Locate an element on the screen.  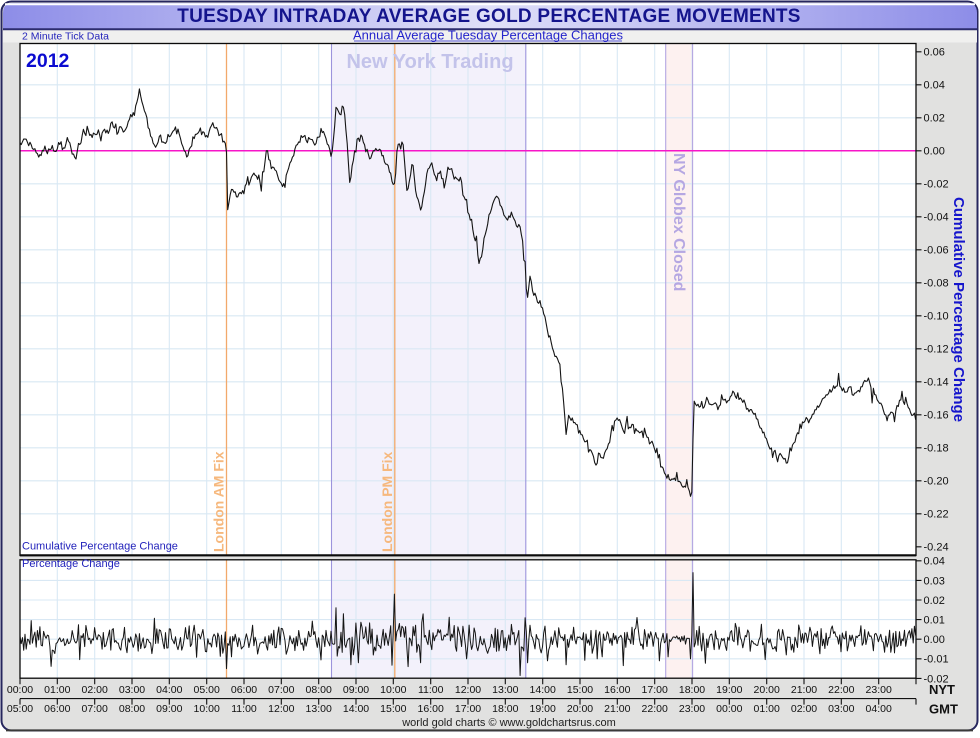
svg-text: -0.14 is located at coordinates (936, 383).